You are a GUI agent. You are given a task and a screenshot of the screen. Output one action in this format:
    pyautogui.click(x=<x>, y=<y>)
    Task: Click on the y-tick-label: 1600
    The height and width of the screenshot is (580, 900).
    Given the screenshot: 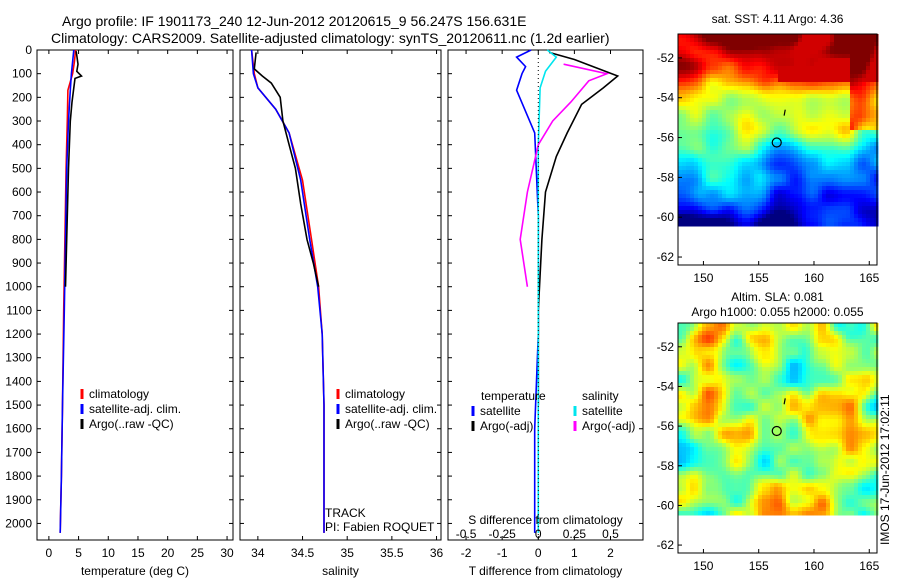 What is the action you would take?
    pyautogui.click(x=18, y=429)
    